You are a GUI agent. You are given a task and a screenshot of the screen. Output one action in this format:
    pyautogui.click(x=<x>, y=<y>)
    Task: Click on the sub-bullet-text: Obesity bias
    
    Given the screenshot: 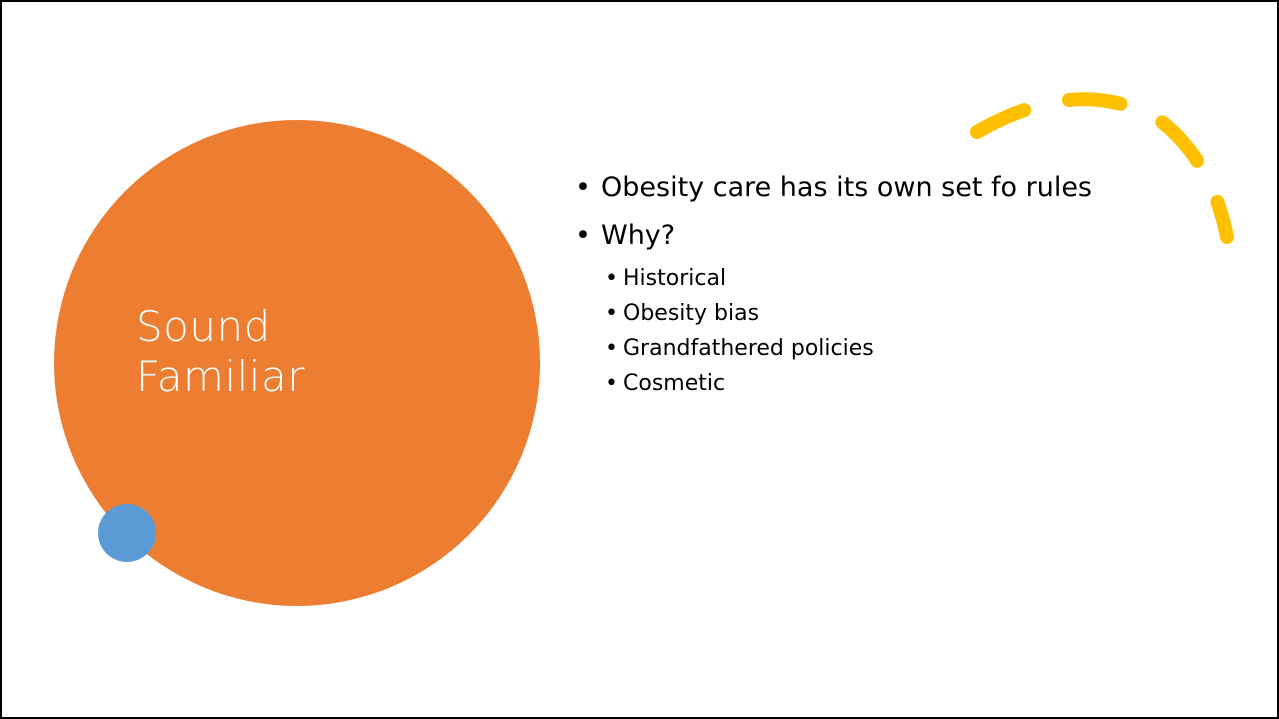 What is the action you would take?
    pyautogui.click(x=691, y=313)
    